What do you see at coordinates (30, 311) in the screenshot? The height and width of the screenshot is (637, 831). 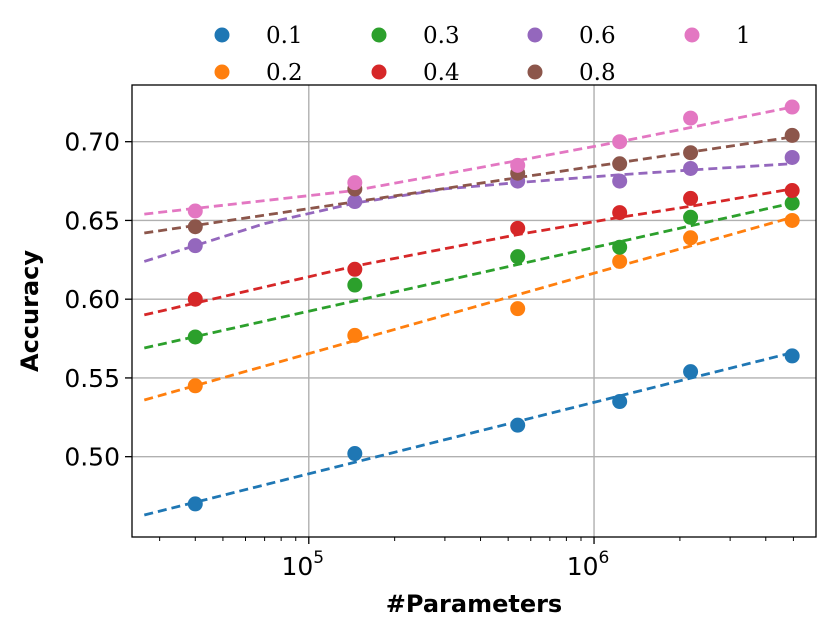 I see `y-axis-title: Accuracy` at bounding box center [30, 311].